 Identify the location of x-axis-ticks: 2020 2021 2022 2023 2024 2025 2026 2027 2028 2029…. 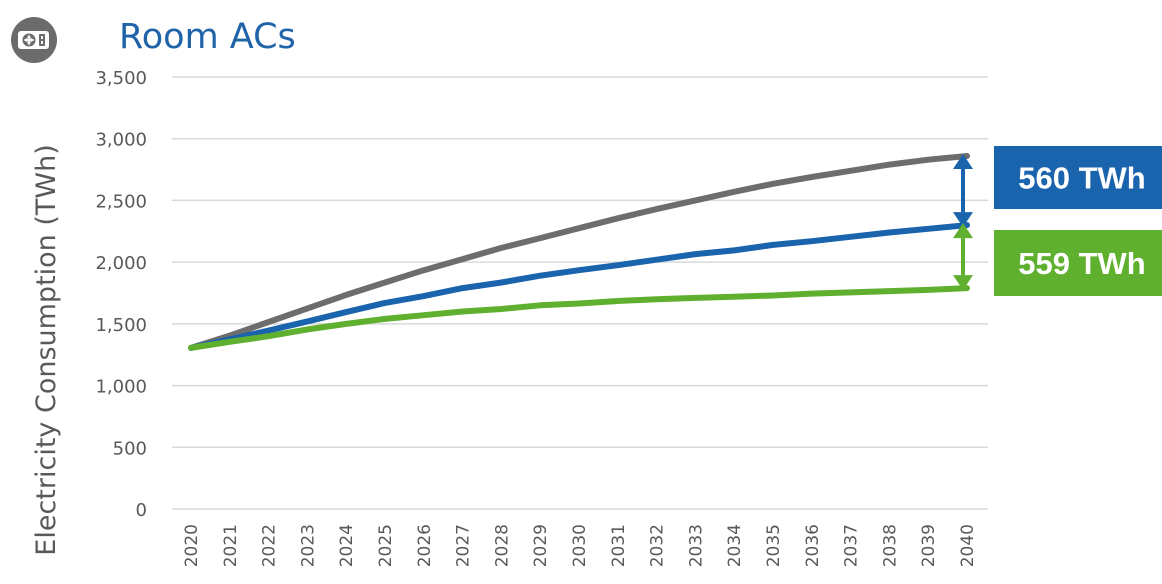
(580, 545).